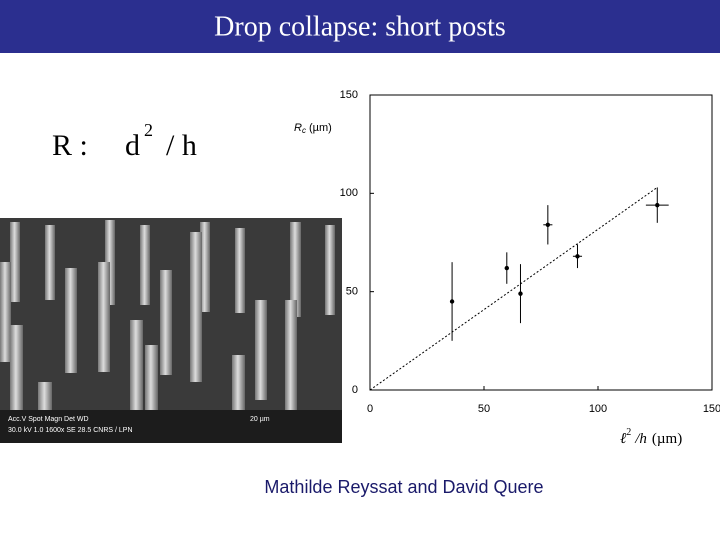 This screenshot has width=720, height=540. Describe the element at coordinates (403, 487) in the screenshot. I see `caption: Mathilde Reyssat and David Quere` at that location.